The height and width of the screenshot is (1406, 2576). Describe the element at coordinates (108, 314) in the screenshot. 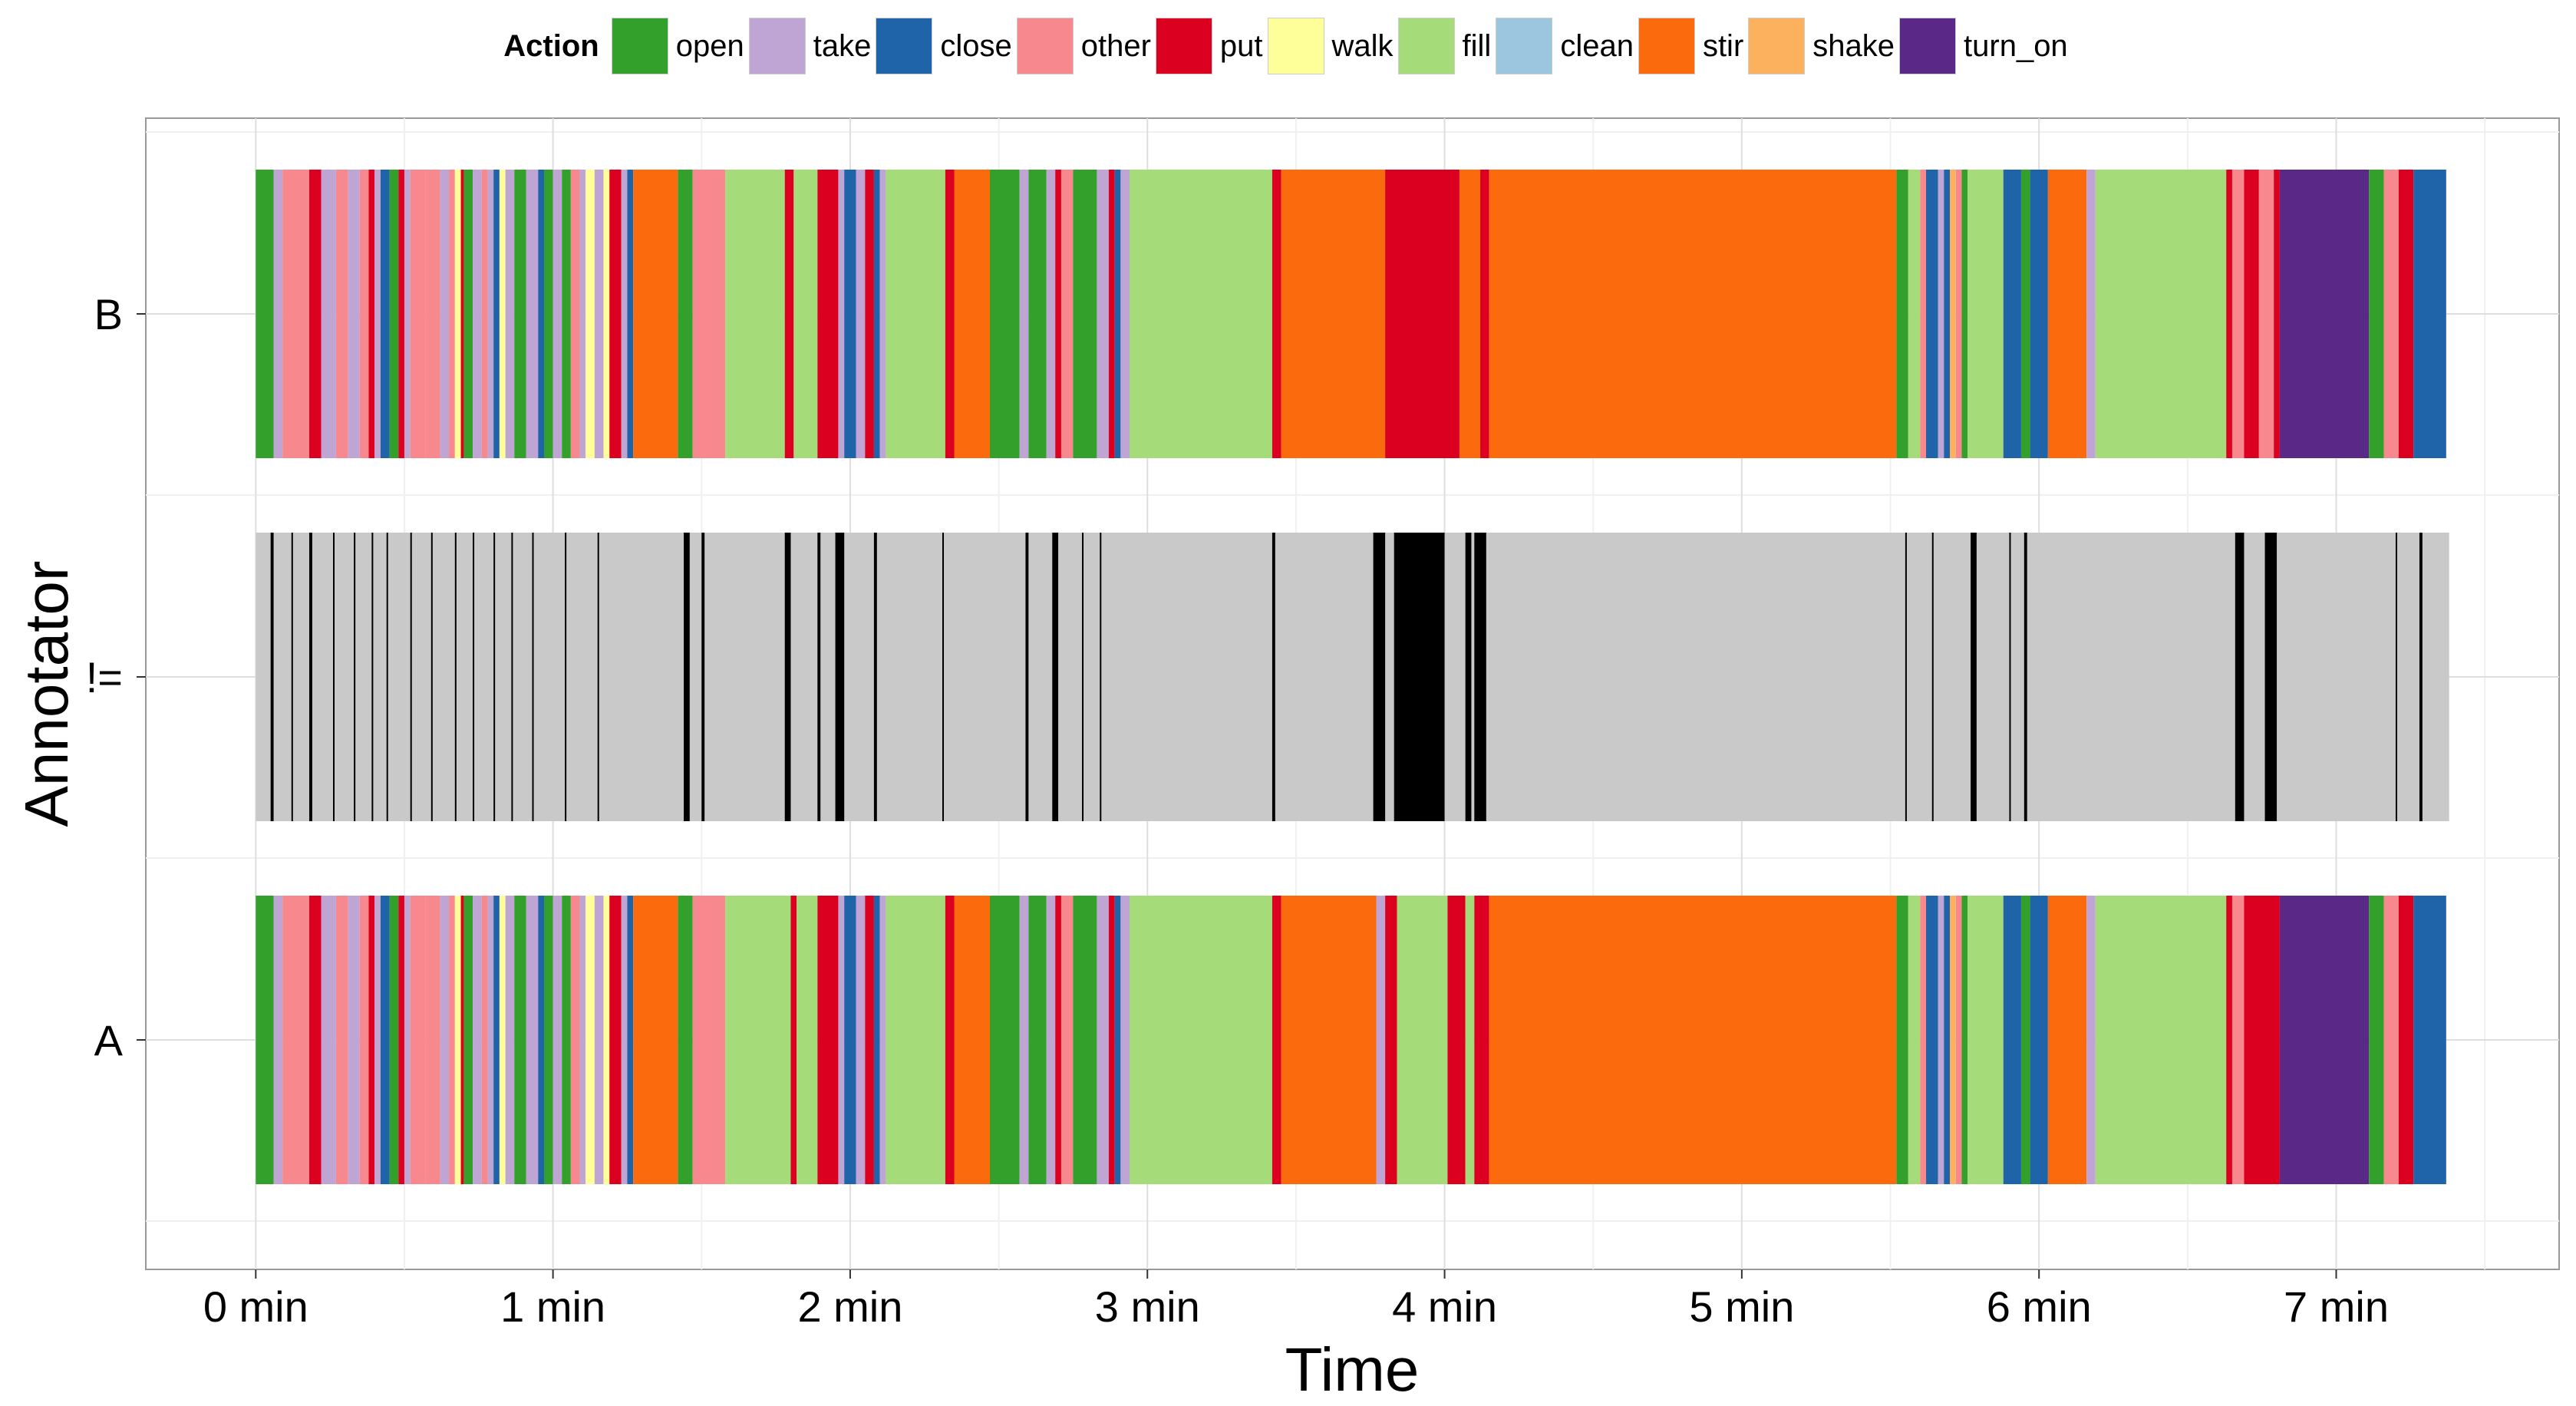

I see `y-tick-label: B` at that location.